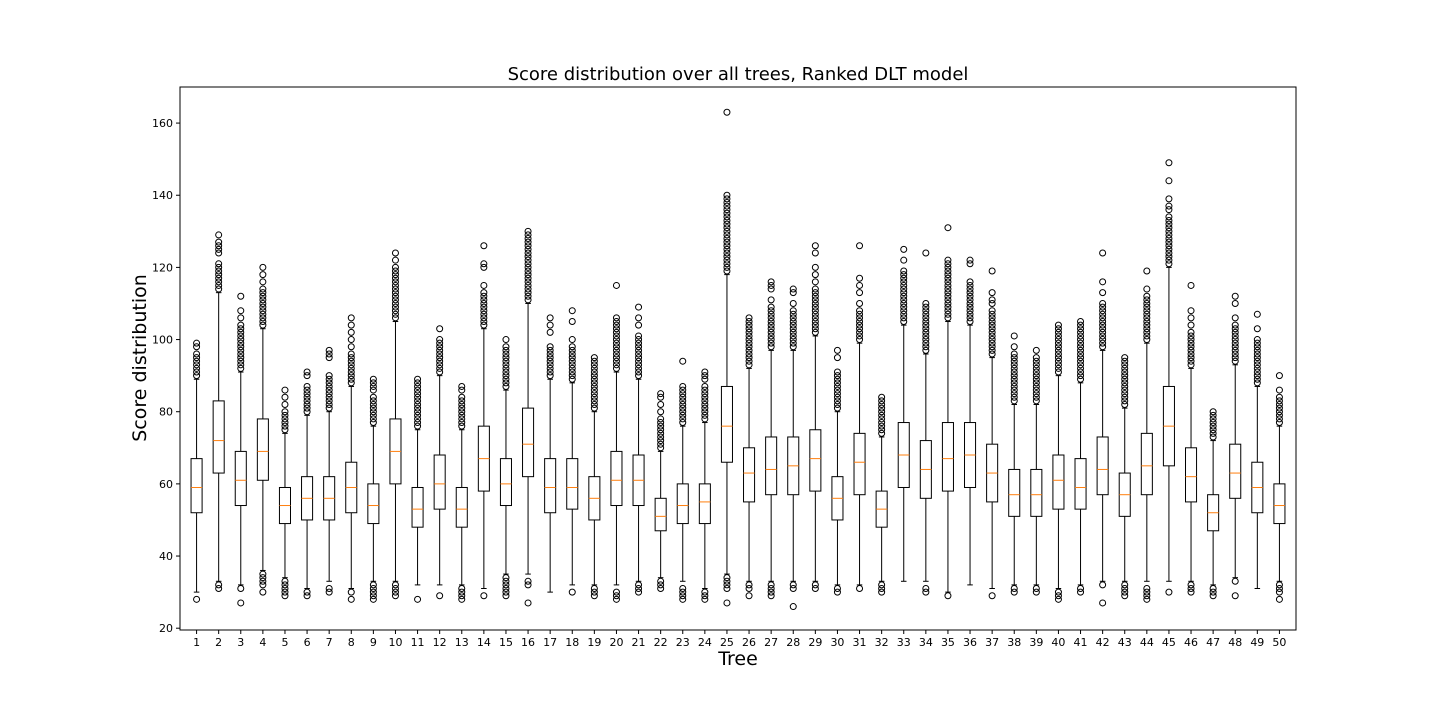 This screenshot has width=1440, height=720. Describe the element at coordinates (440, 642) in the screenshot. I see `x-tick-label: 12` at that location.